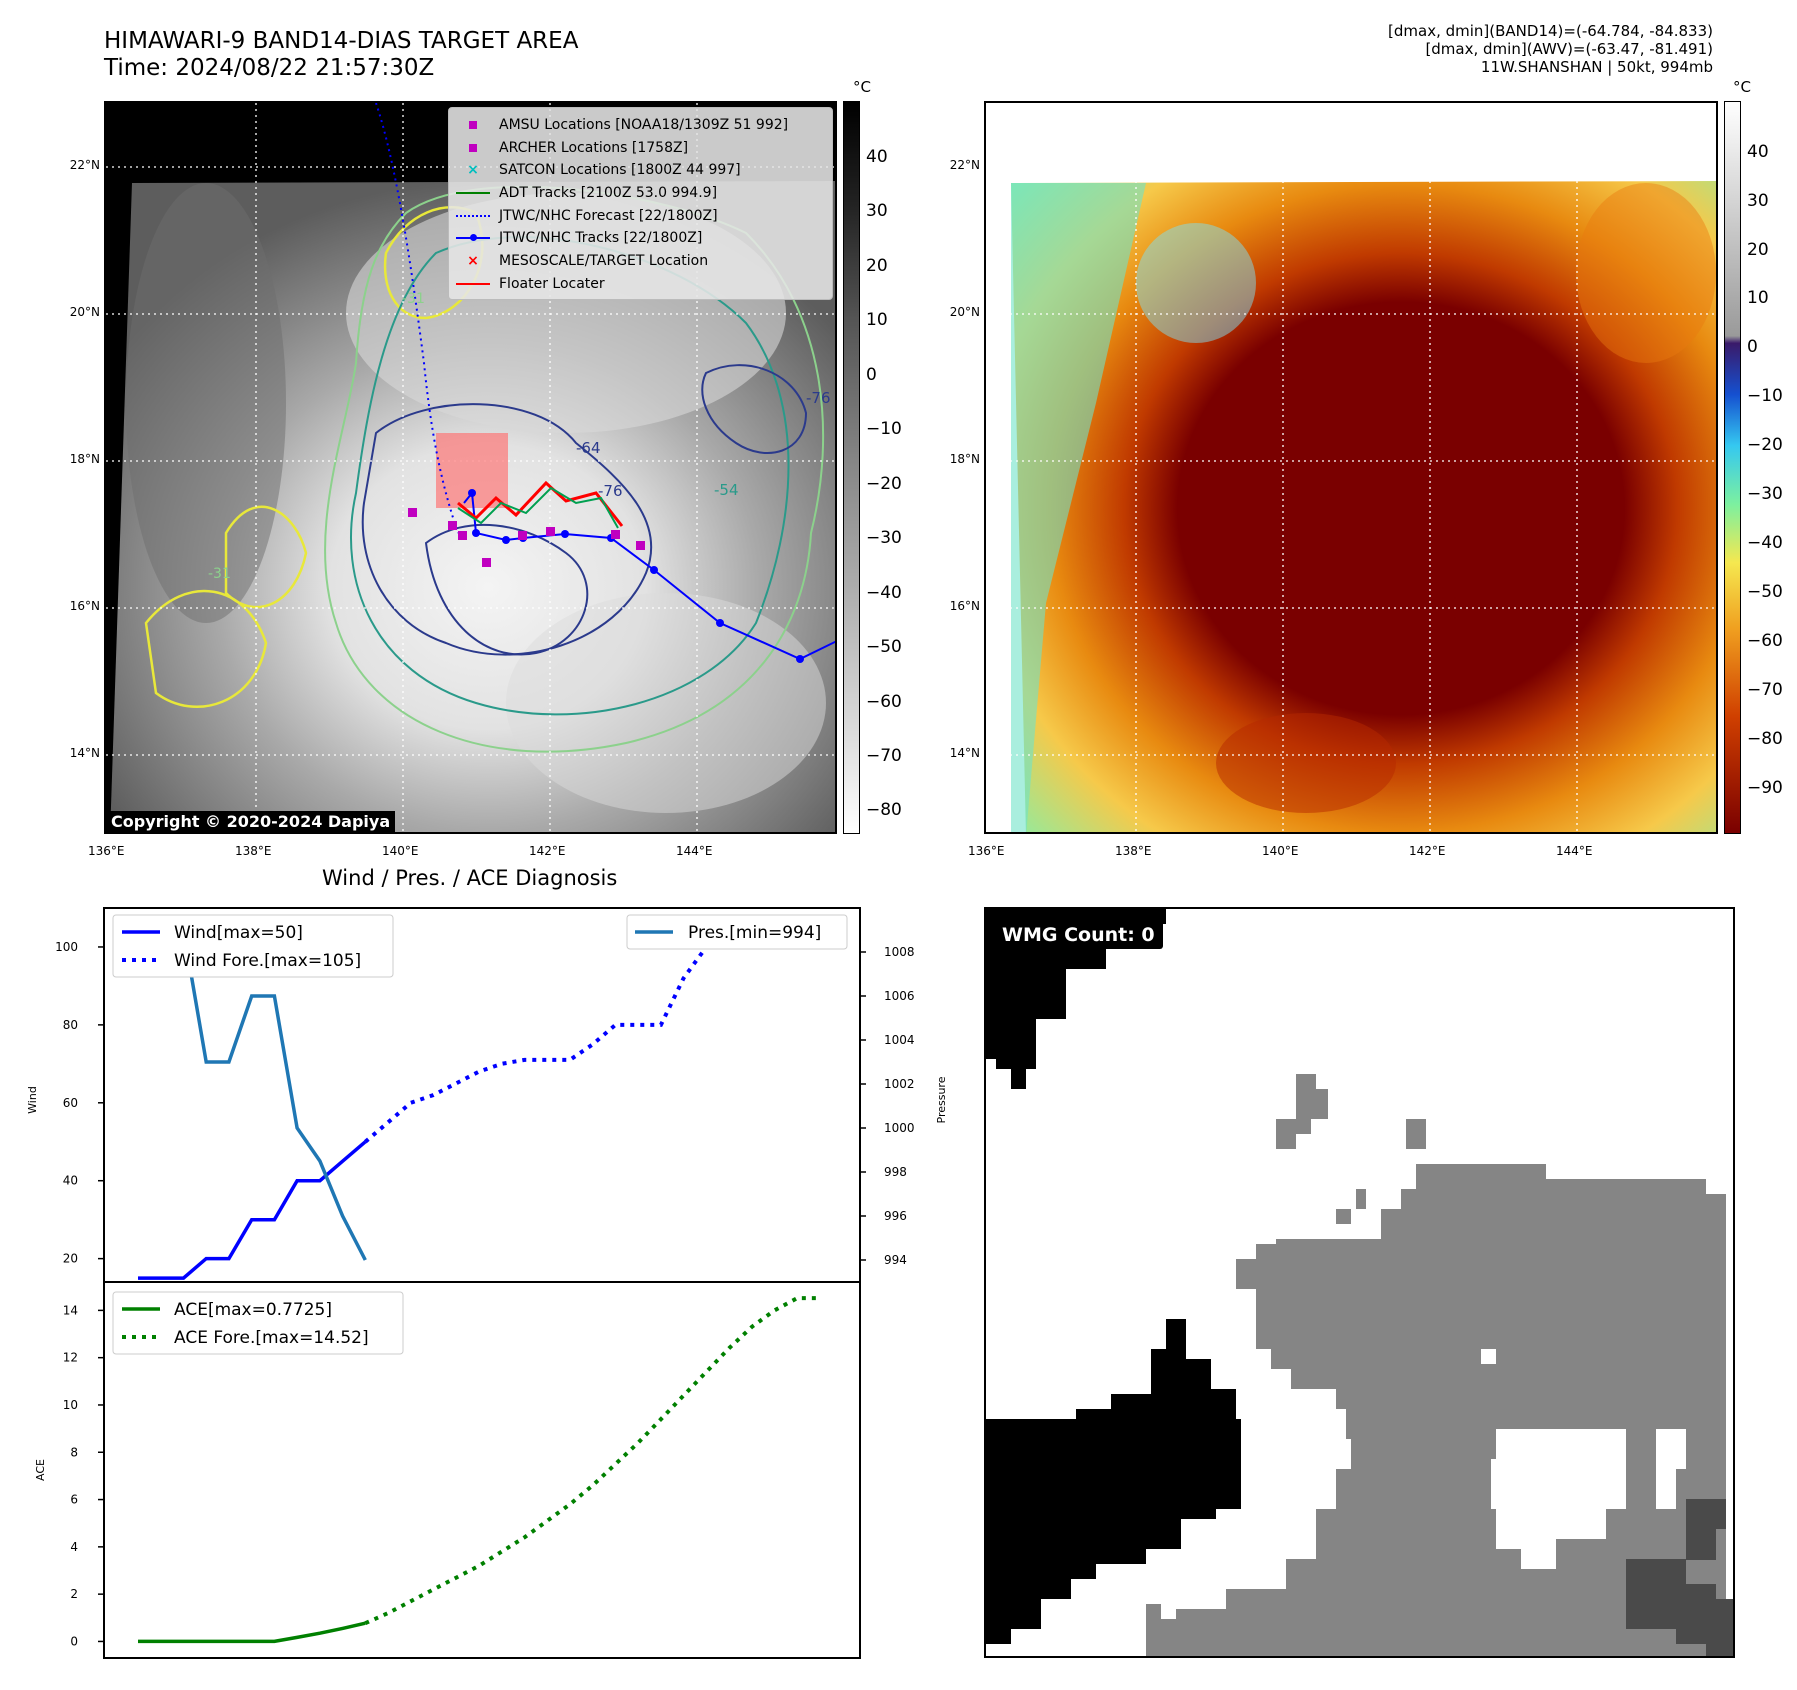 The image size is (1797, 1690). I want to click on title-line-1: HIMAWARI-9 BAND14-DIAS TARGET AREA, so click(341, 41).